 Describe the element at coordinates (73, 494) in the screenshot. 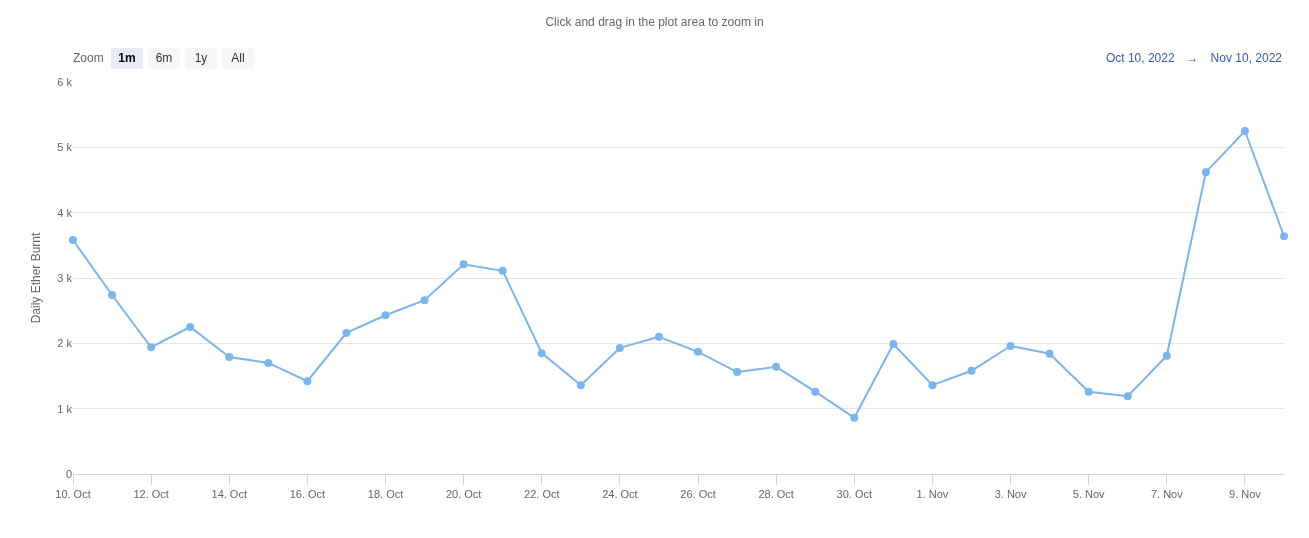

I see `x-tick-label: 10. Oct` at that location.